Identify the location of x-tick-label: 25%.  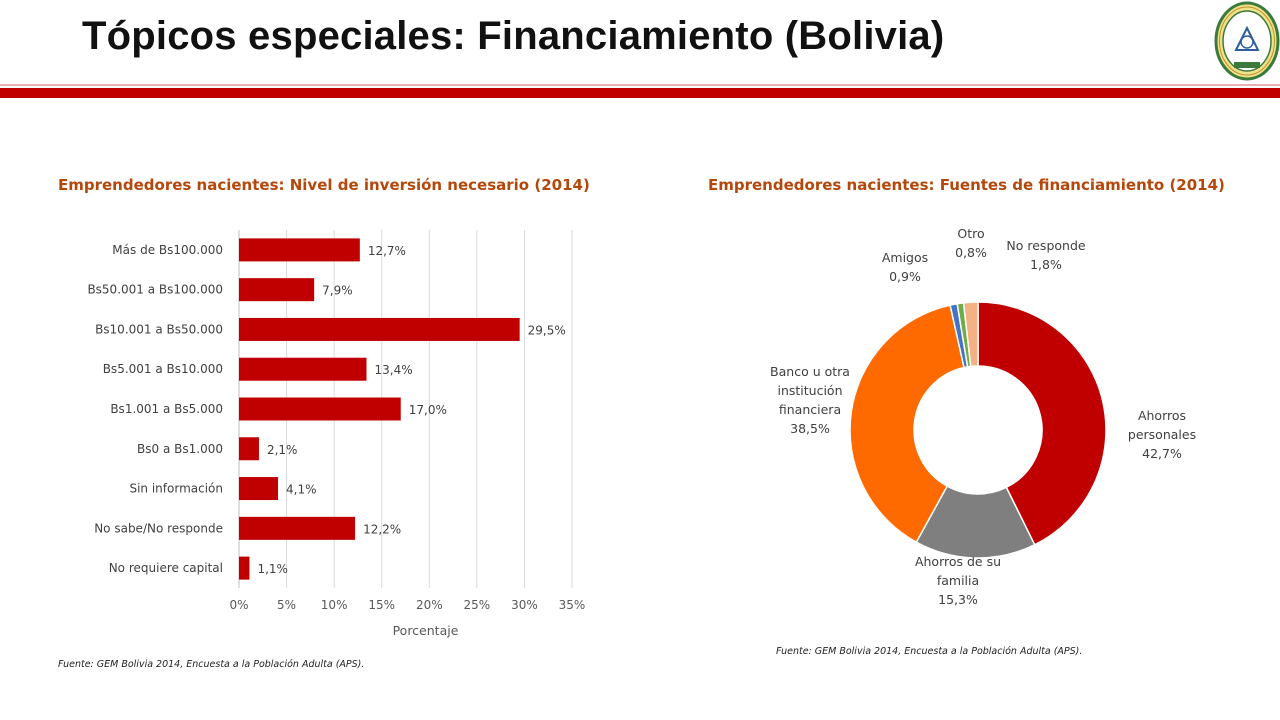
(477, 605).